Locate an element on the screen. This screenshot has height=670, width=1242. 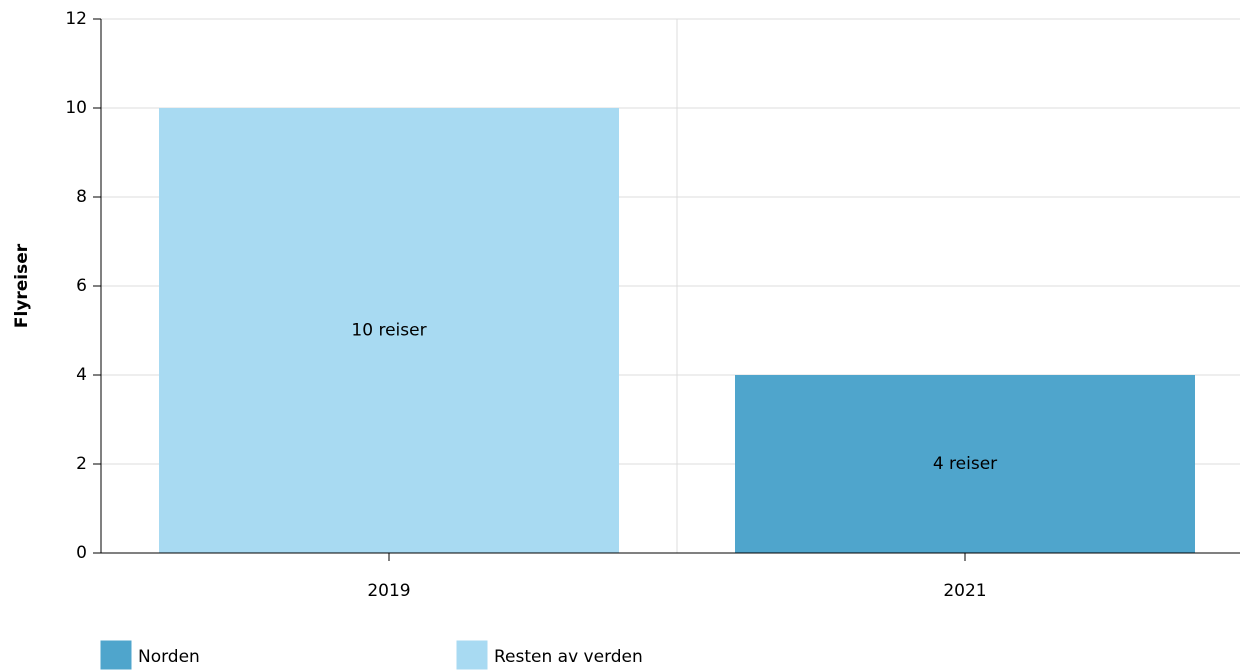
y-tick-label: 8 is located at coordinates (81, 197).